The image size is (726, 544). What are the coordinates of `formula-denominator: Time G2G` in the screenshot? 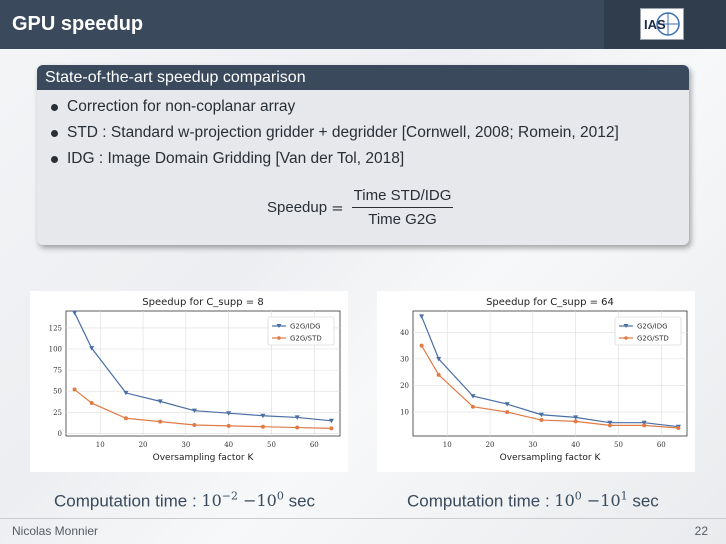 It's located at (402, 219).